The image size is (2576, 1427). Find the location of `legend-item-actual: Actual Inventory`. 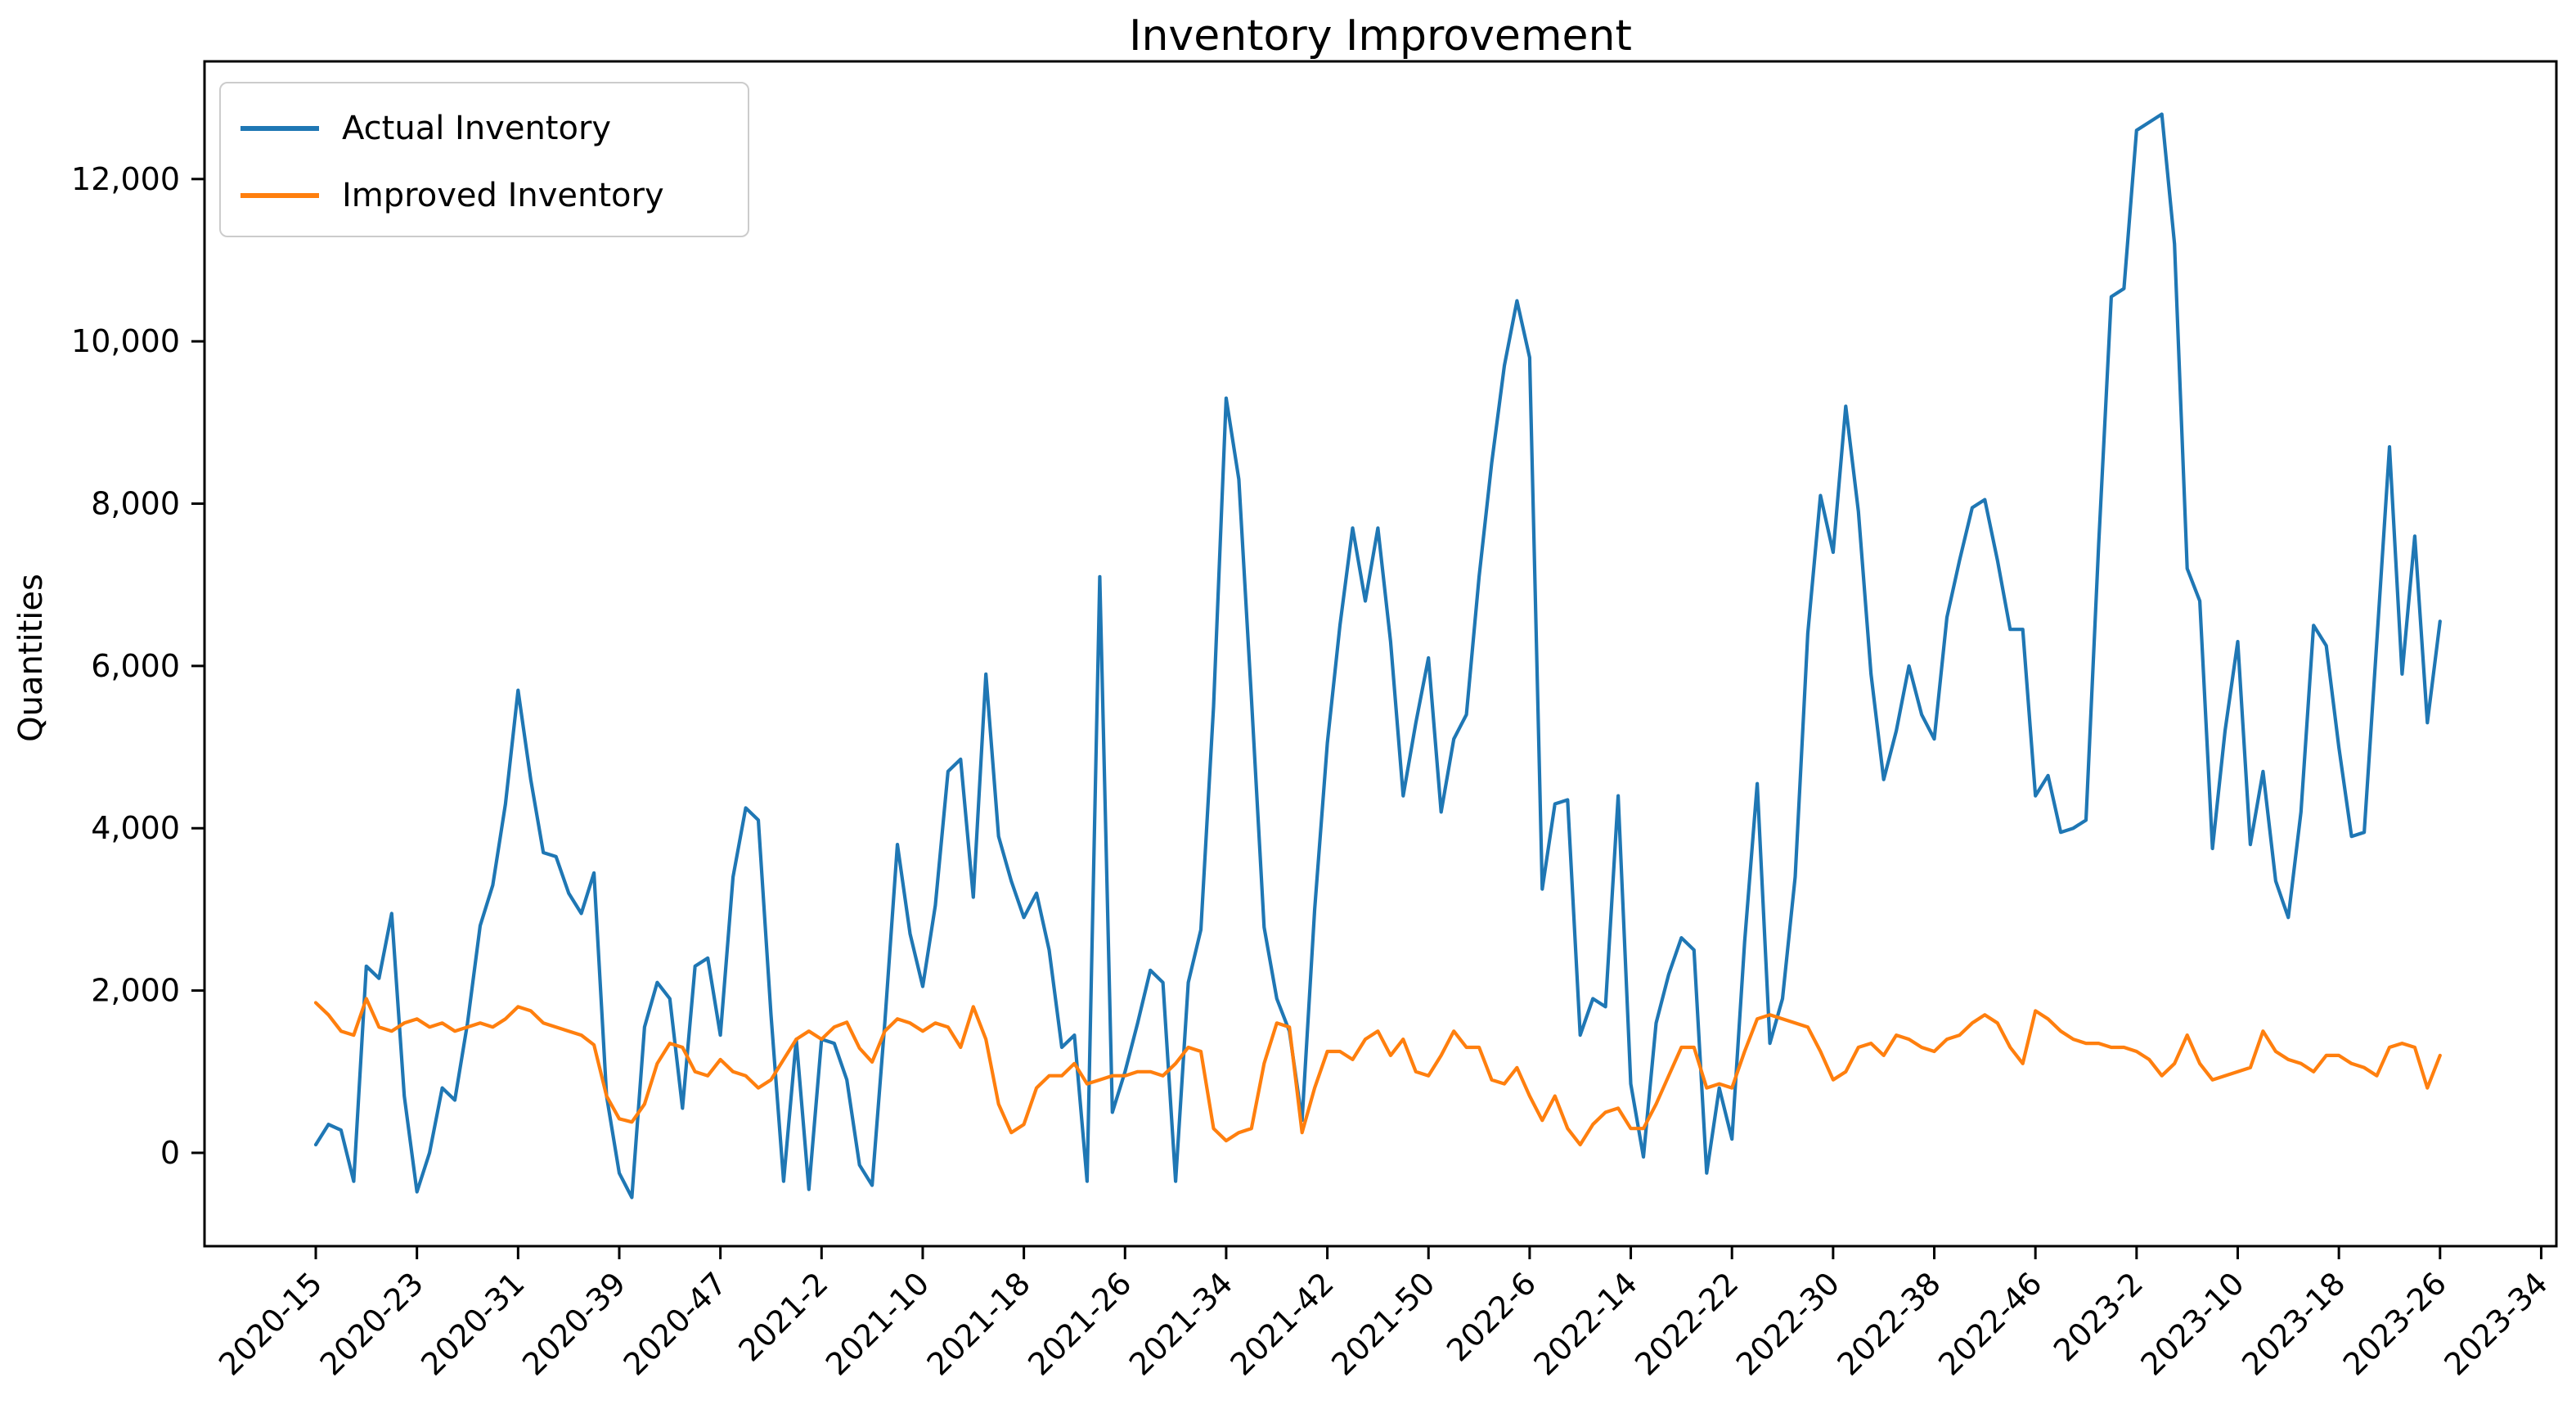

legend-item-actual: Actual Inventory is located at coordinates (484, 128).